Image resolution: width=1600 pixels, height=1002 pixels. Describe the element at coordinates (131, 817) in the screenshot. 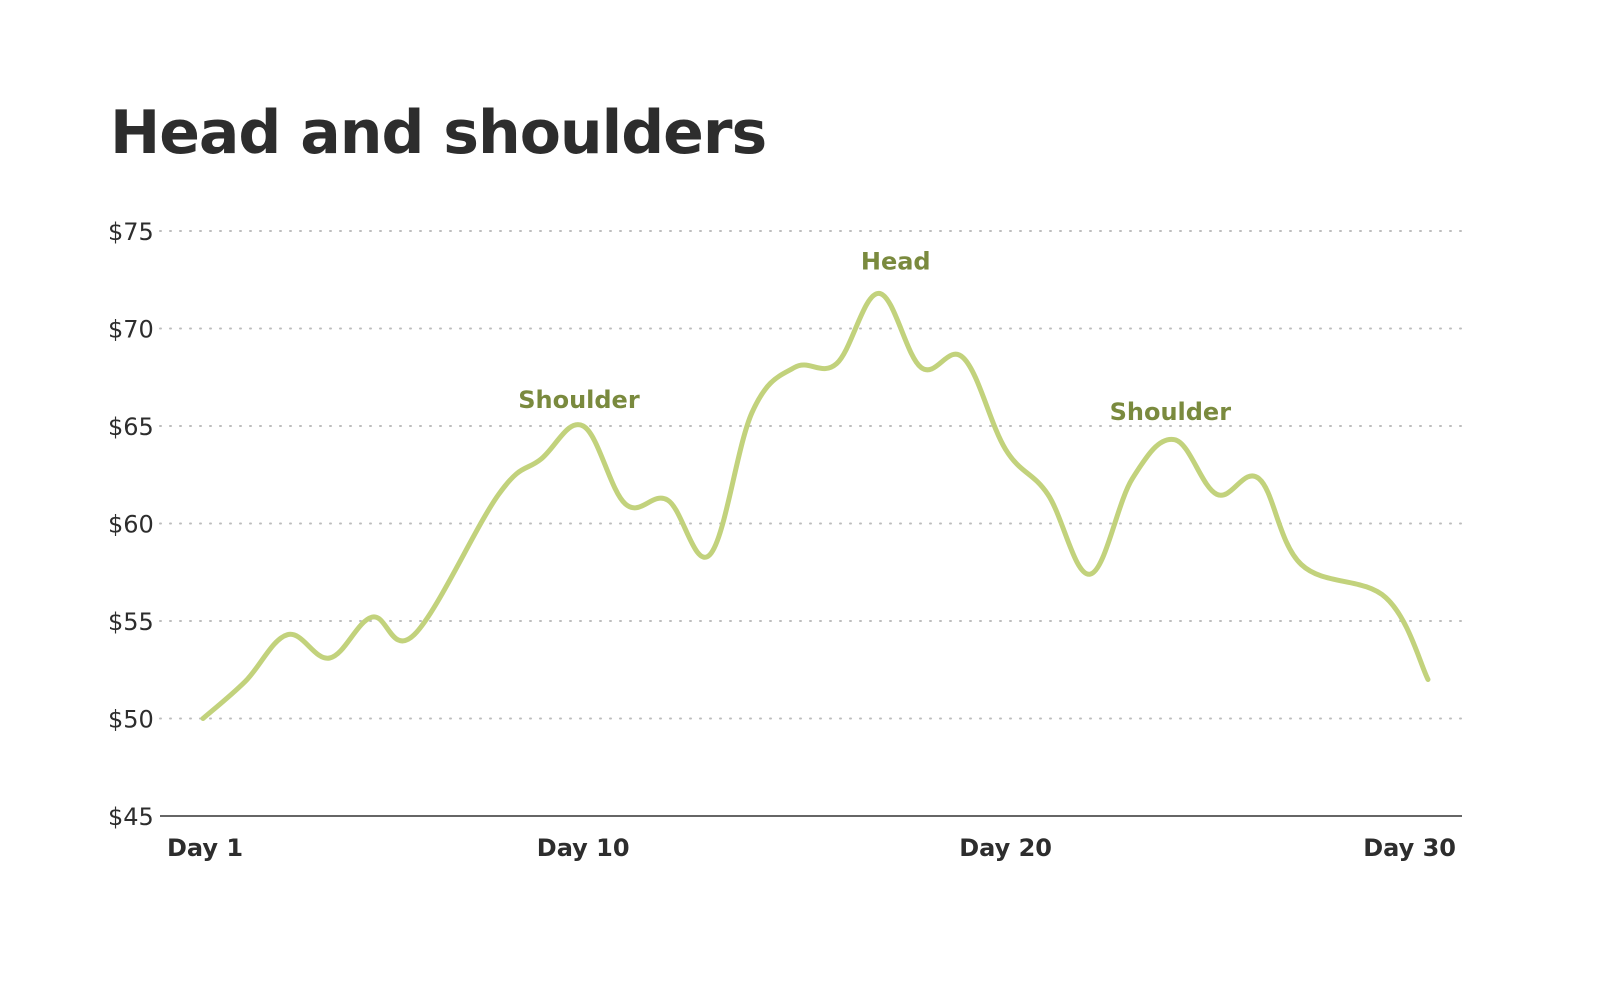

I see `y-tick-label: $45` at that location.